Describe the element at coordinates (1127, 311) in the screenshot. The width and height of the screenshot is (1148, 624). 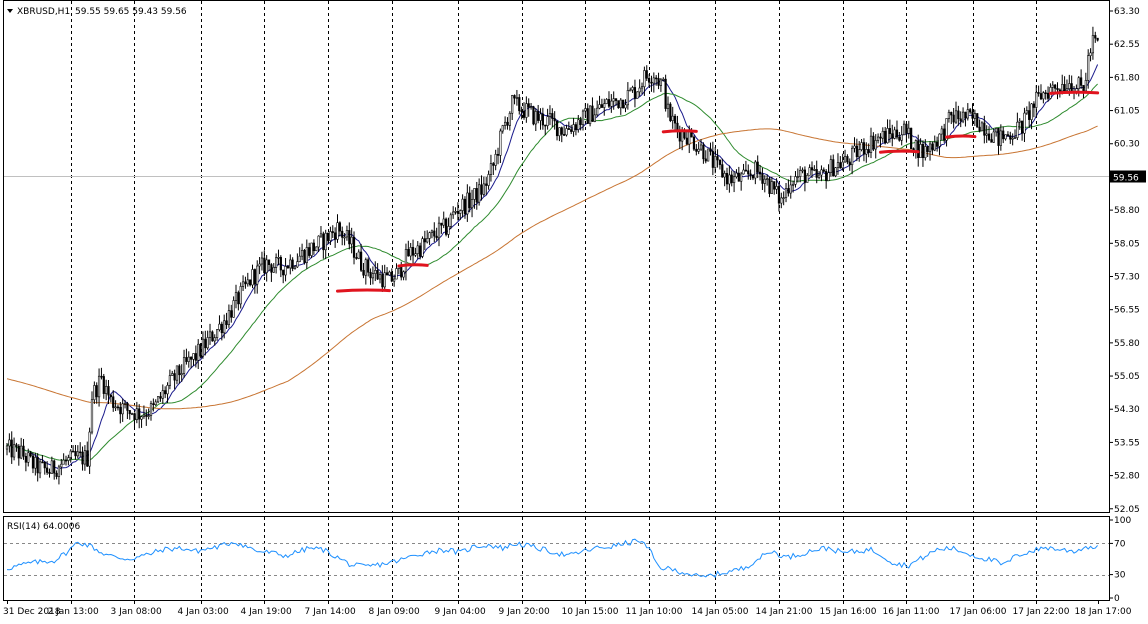
I see `y-tick-label: 56.55` at that location.